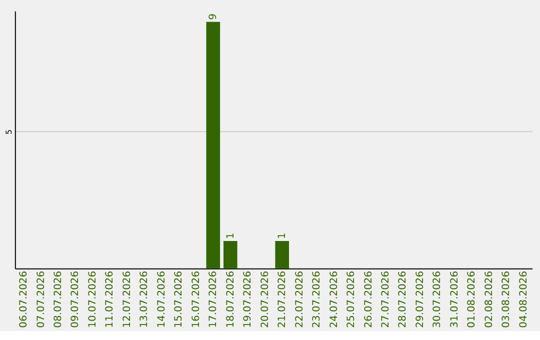  Describe the element at coordinates (144, 299) in the screenshot. I see `x-tick-label: 13.07.2026` at that location.